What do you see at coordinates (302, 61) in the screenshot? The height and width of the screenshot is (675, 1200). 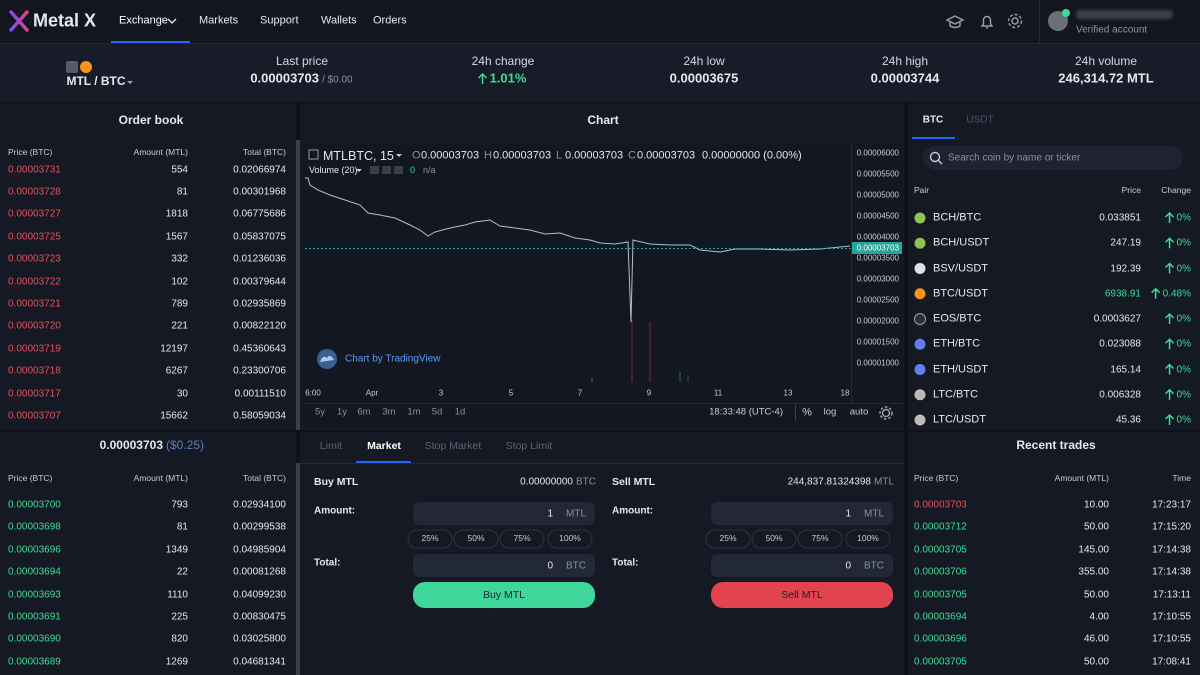 I see `stat-label: Last price` at bounding box center [302, 61].